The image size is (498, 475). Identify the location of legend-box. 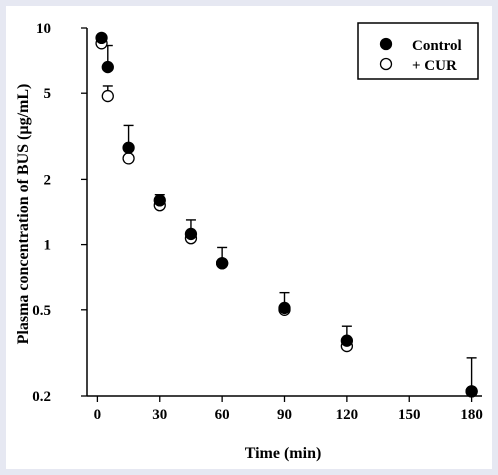
(418, 51).